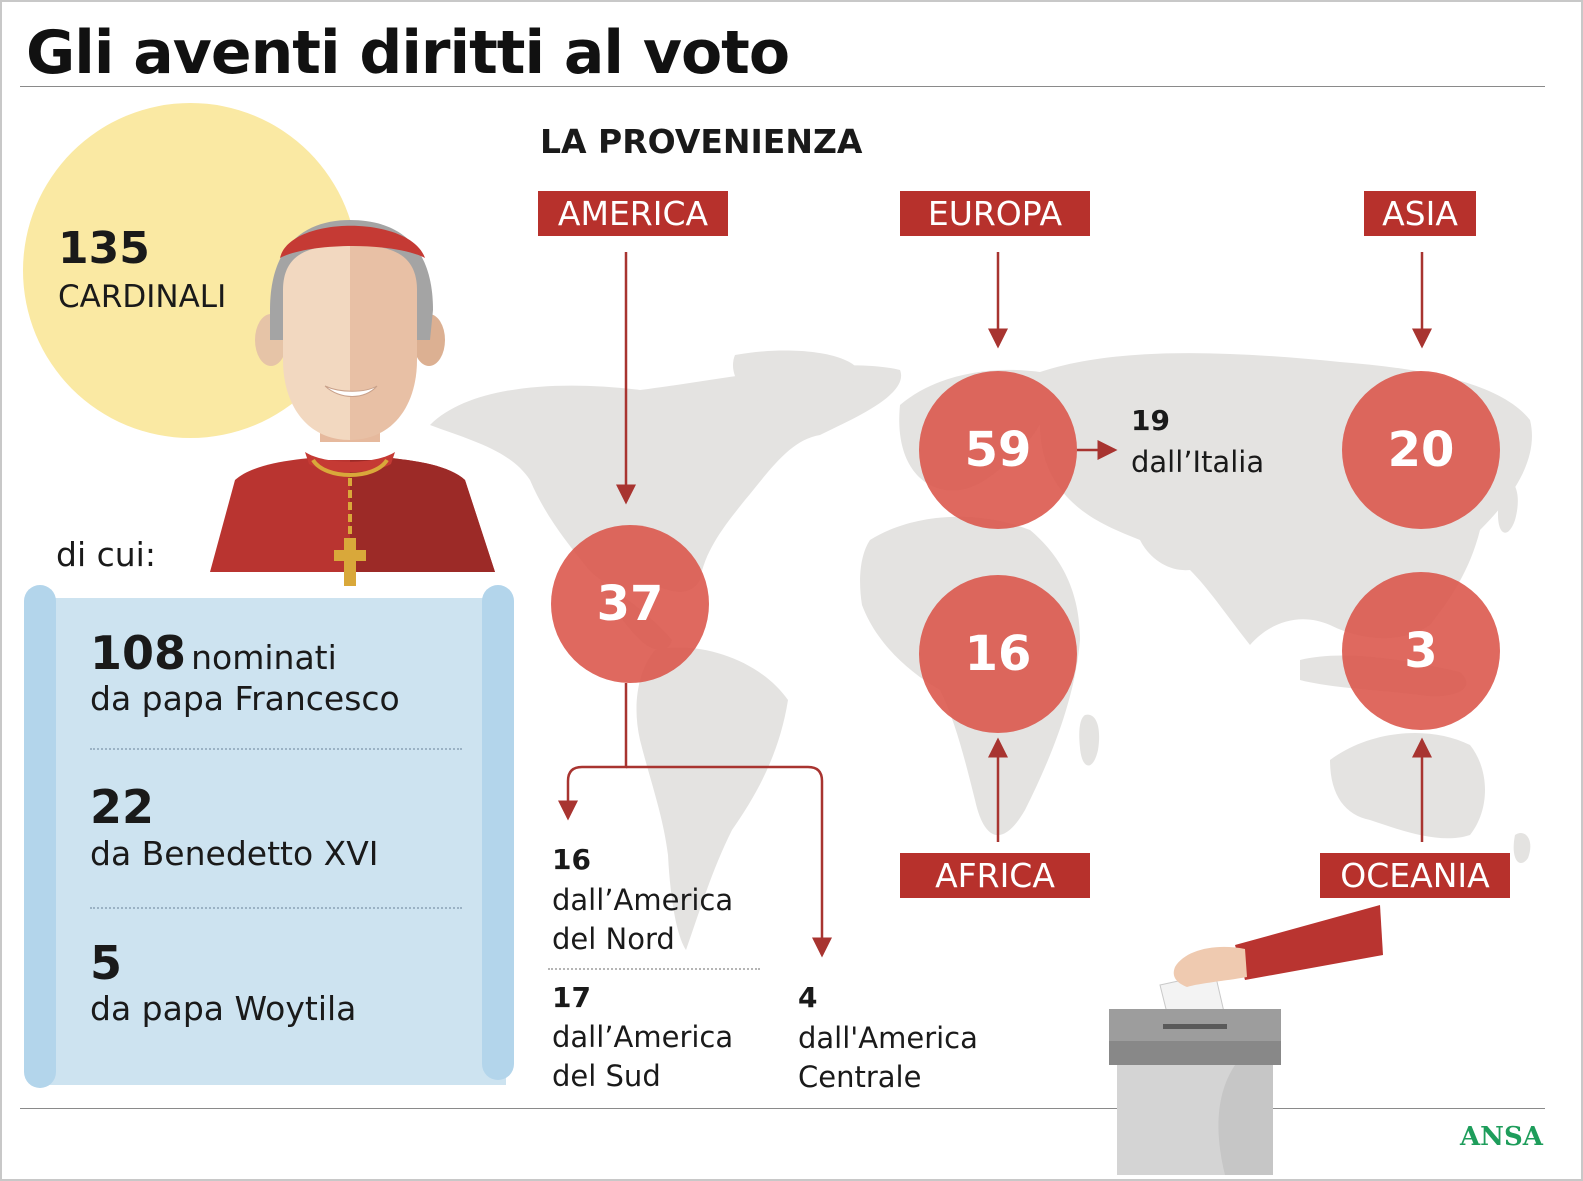  I want to click on america-centrale-line1: dall'America, so click(888, 1038).